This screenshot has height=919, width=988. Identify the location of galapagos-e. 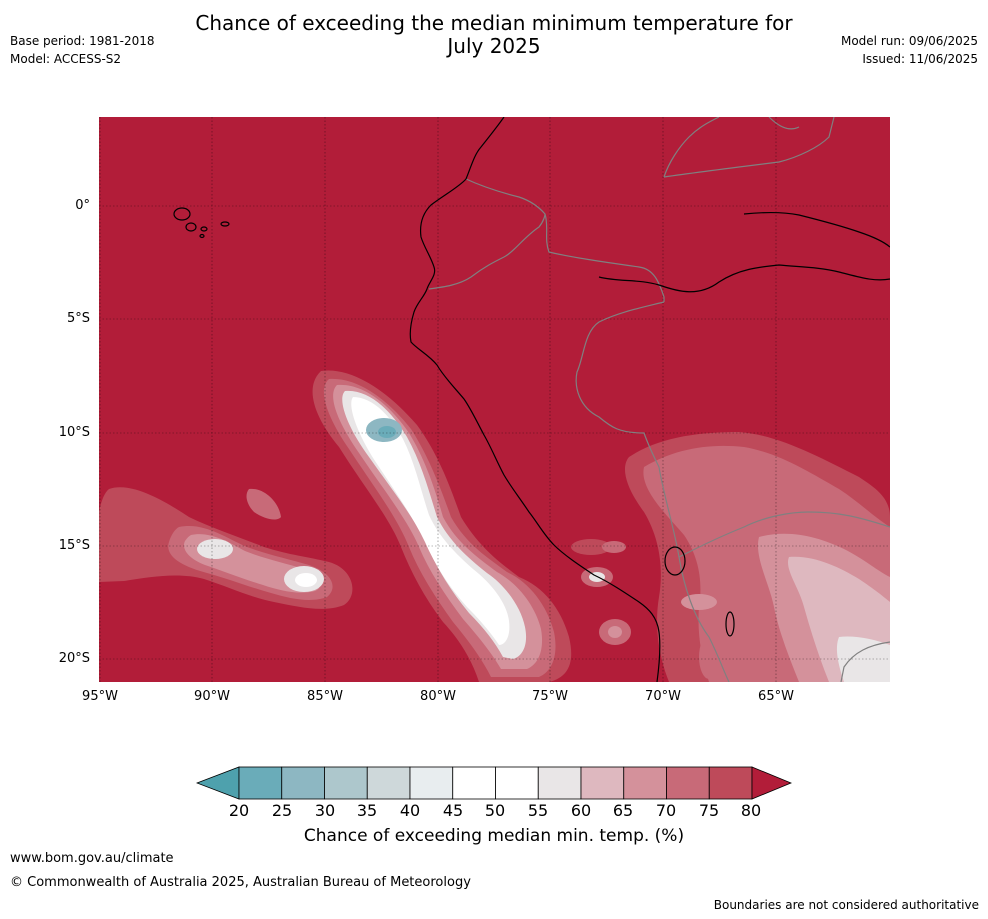
(202, 236).